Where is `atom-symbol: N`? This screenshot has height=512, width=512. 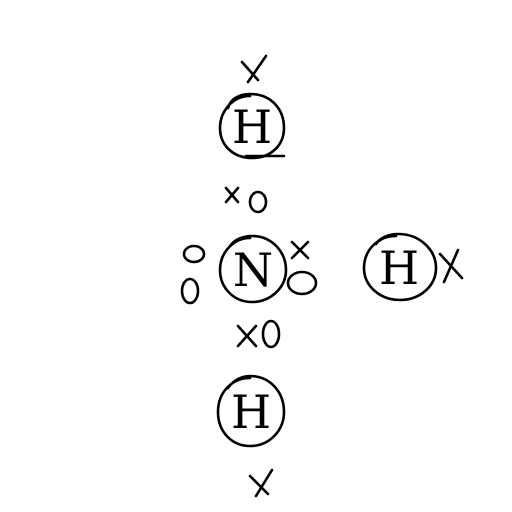
atom-symbol: N is located at coordinates (253, 270).